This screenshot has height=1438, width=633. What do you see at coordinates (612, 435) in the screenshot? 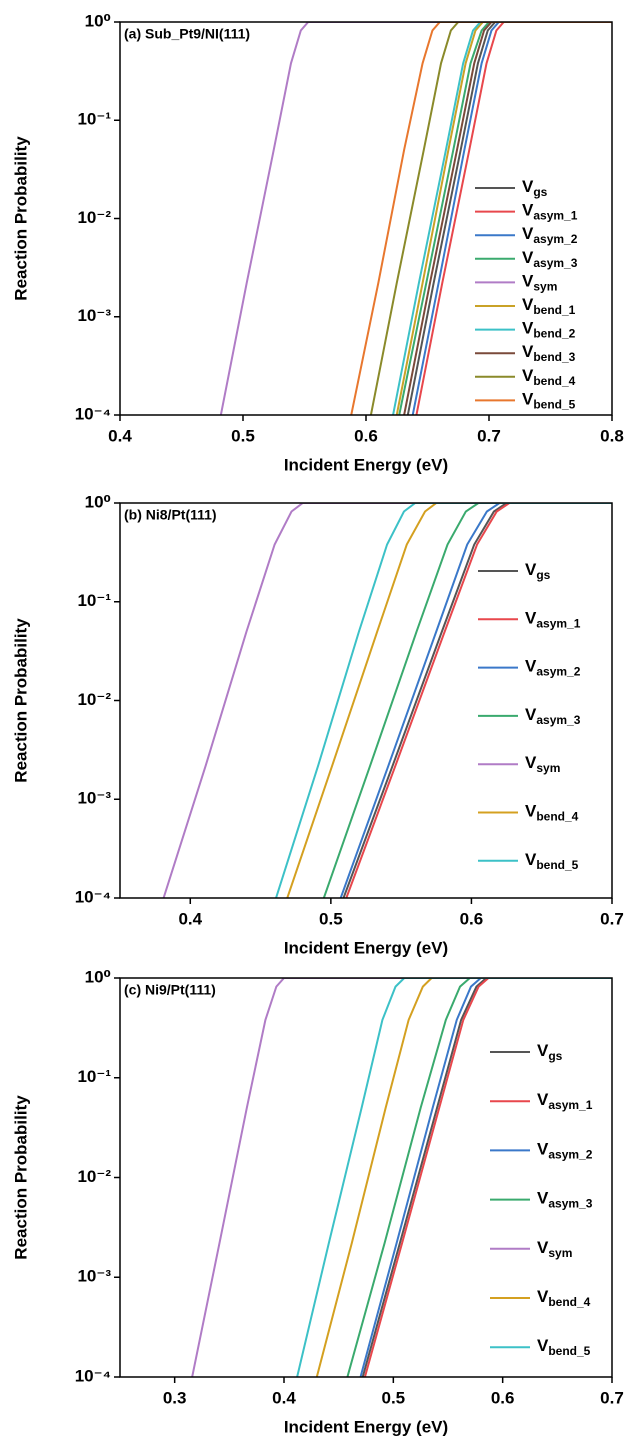
I see `x-tick-label: 0.8` at bounding box center [612, 435].